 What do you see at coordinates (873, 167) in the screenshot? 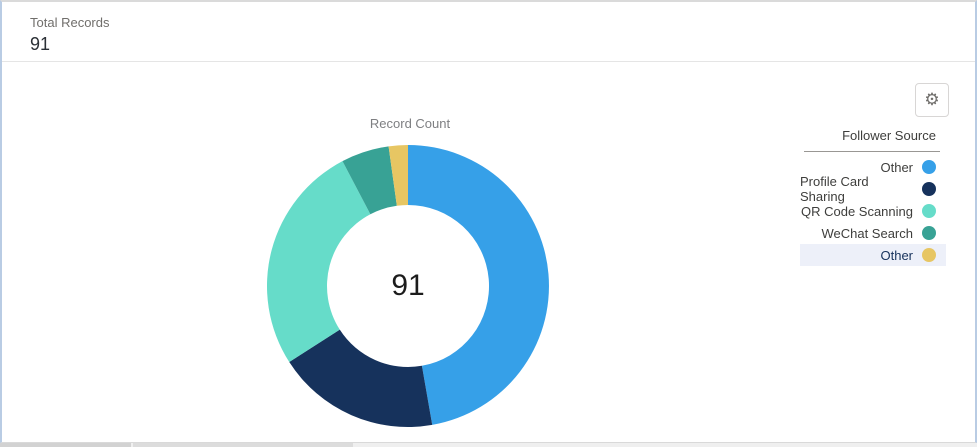
I see `legend-item-0: Other` at bounding box center [873, 167].